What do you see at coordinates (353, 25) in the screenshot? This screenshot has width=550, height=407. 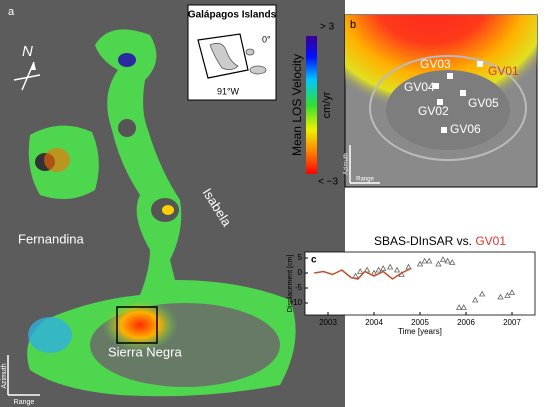 I see `panel-label: b` at bounding box center [353, 25].